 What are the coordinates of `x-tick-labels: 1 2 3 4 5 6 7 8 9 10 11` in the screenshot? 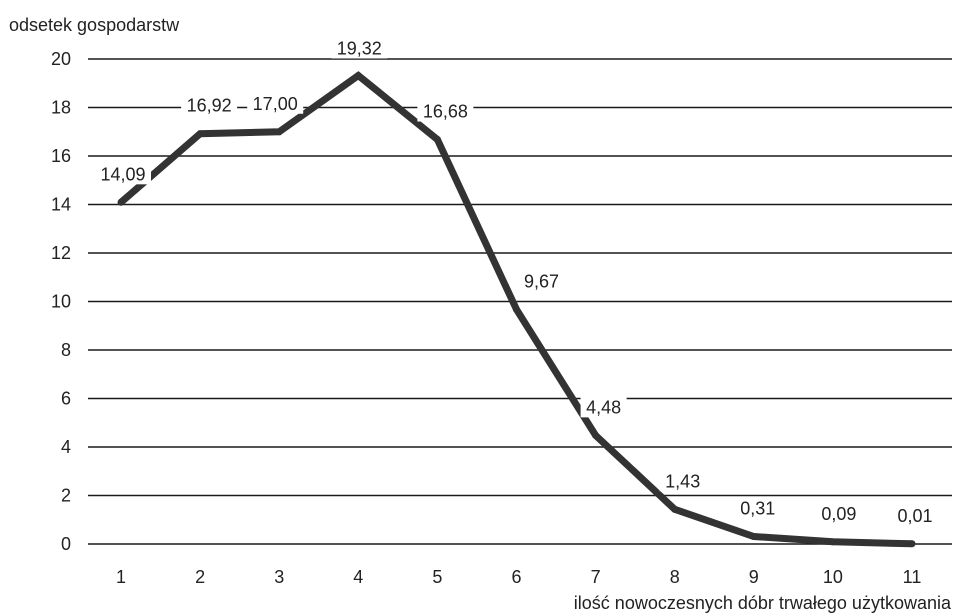 It's located at (518, 577).